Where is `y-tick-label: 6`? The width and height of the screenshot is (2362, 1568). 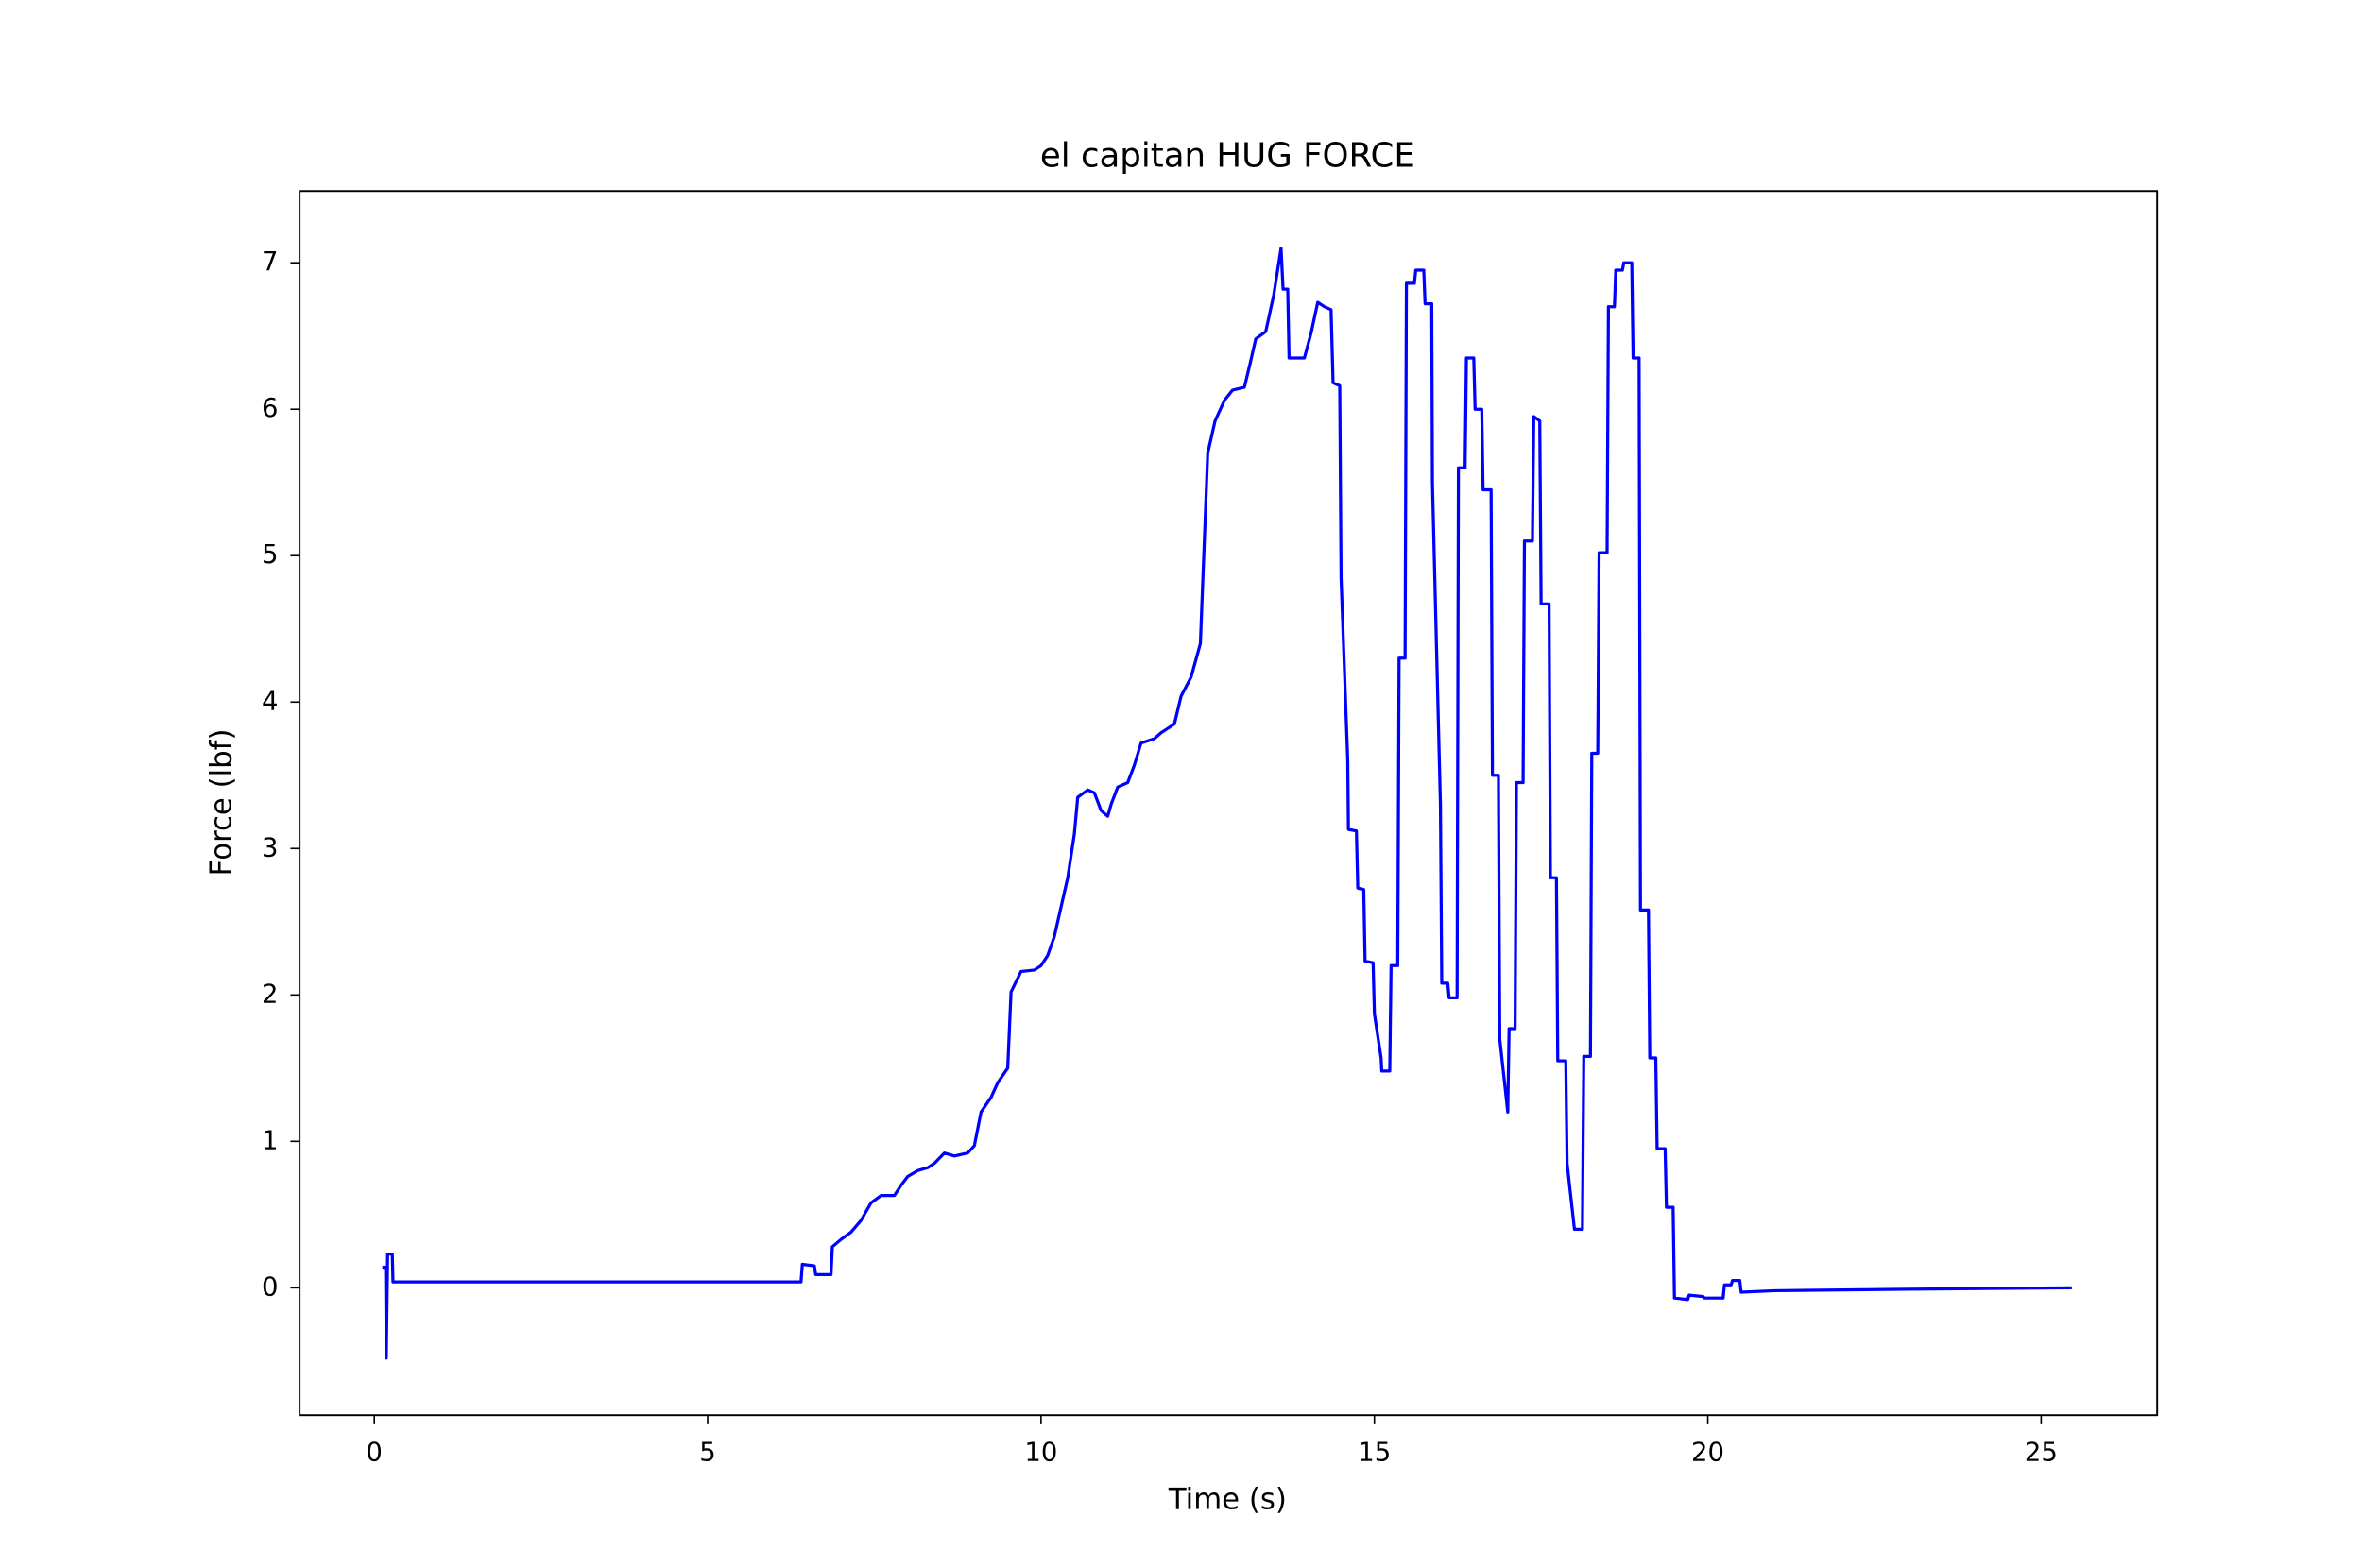 y-tick-label: 6 is located at coordinates (270, 408).